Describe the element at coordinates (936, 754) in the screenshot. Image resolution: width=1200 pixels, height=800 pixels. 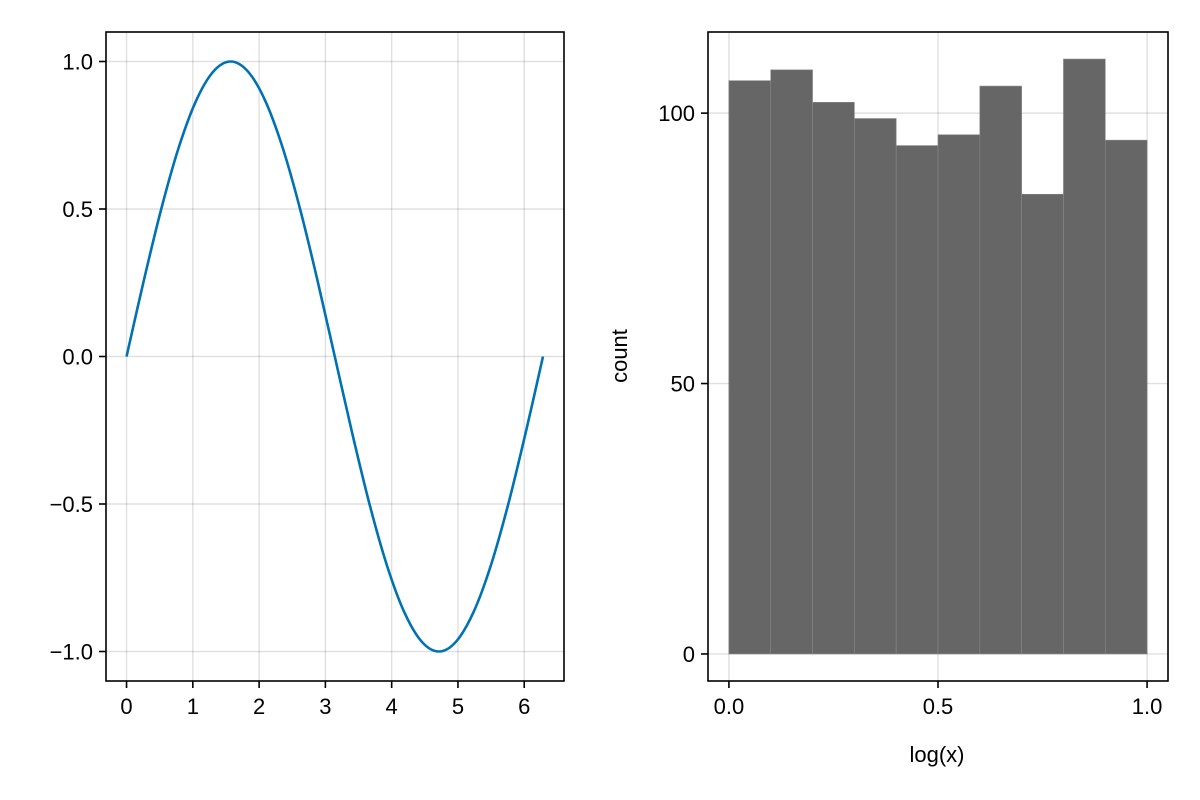
I see `histogram-x-axis-label: log(x)` at that location.